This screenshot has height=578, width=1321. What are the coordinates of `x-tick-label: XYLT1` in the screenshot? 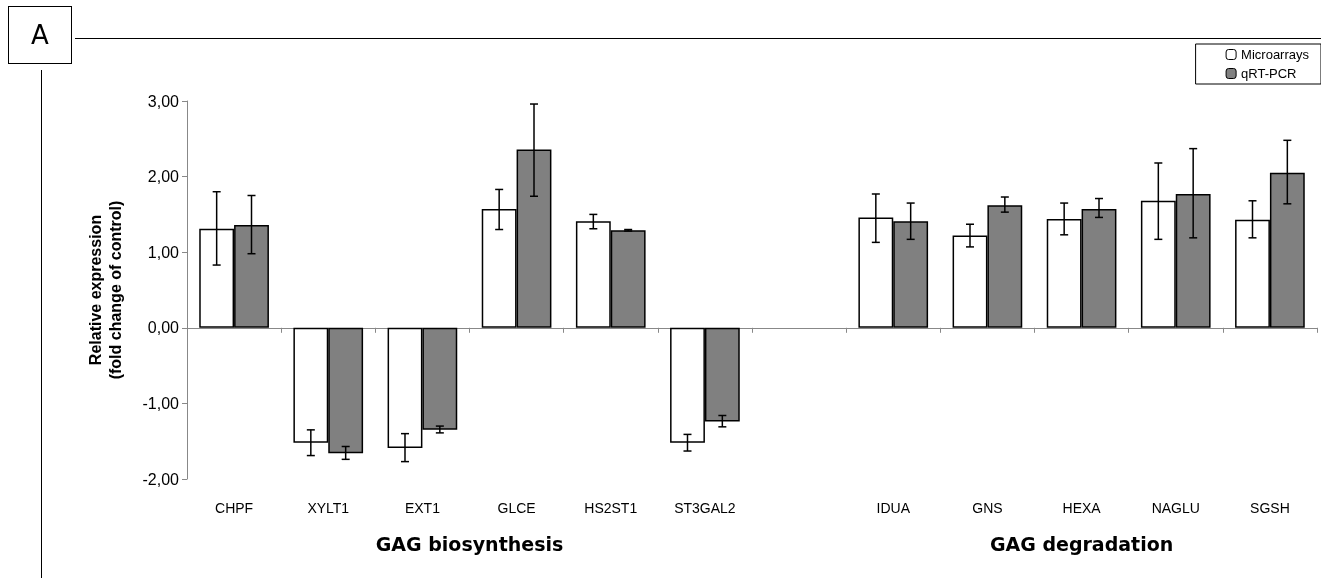 It's located at (328, 508).